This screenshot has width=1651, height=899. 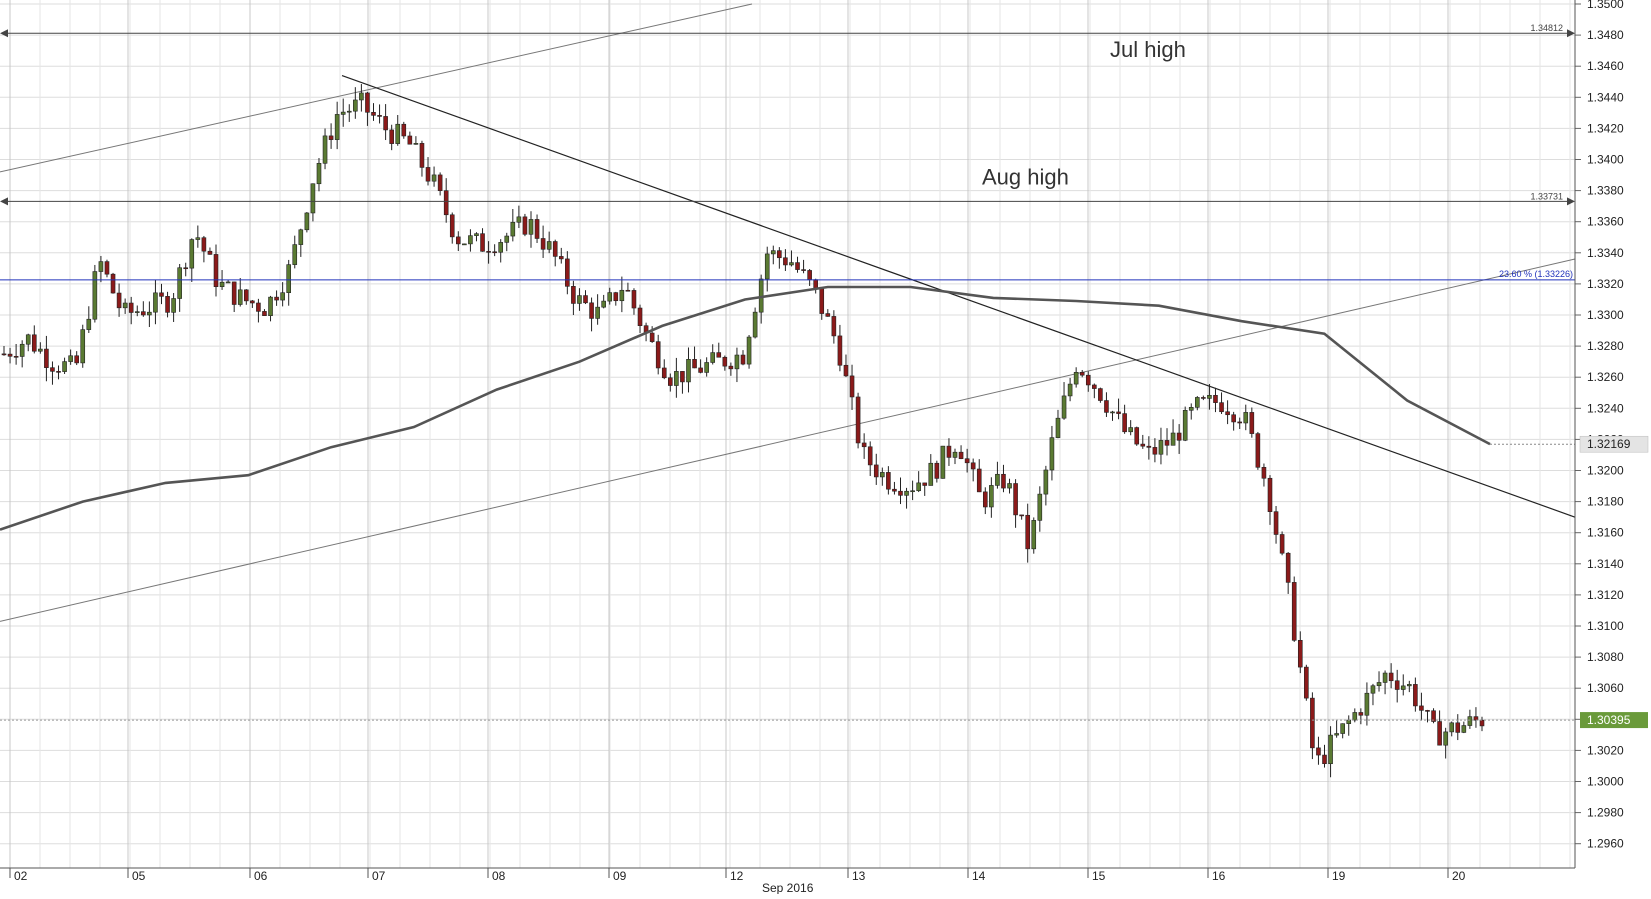 I want to click on y-tick-label: 1.3380, so click(x=1605, y=191).